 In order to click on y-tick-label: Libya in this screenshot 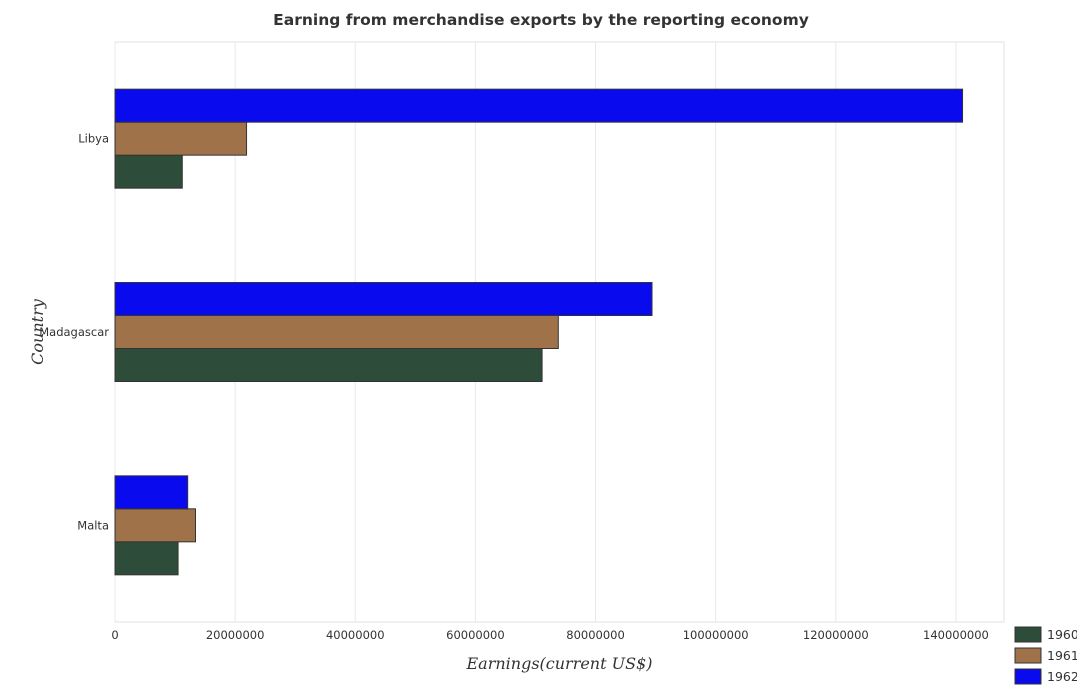, I will do `click(93, 139)`.